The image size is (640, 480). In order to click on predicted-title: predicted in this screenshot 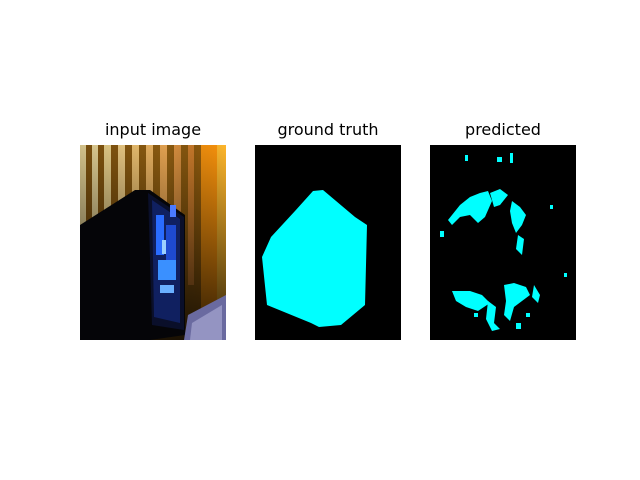, I will do `click(503, 129)`.